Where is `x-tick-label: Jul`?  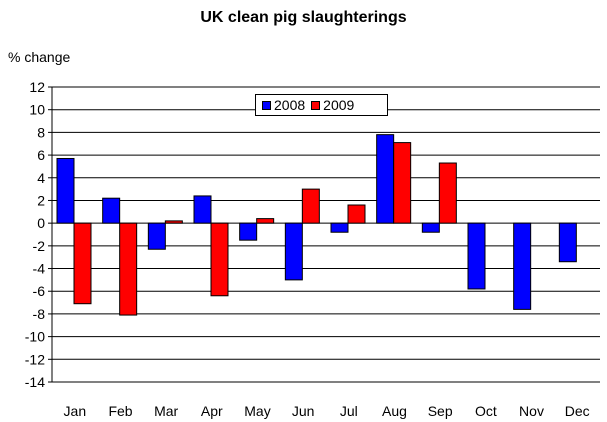
x-tick-label: Jul is located at coordinates (349, 411).